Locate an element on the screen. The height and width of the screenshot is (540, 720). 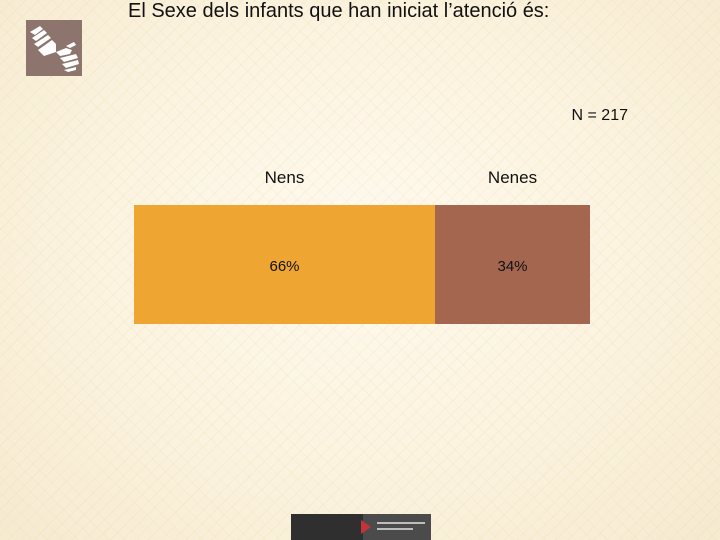
category-label-nens: Nens is located at coordinates (284, 177).